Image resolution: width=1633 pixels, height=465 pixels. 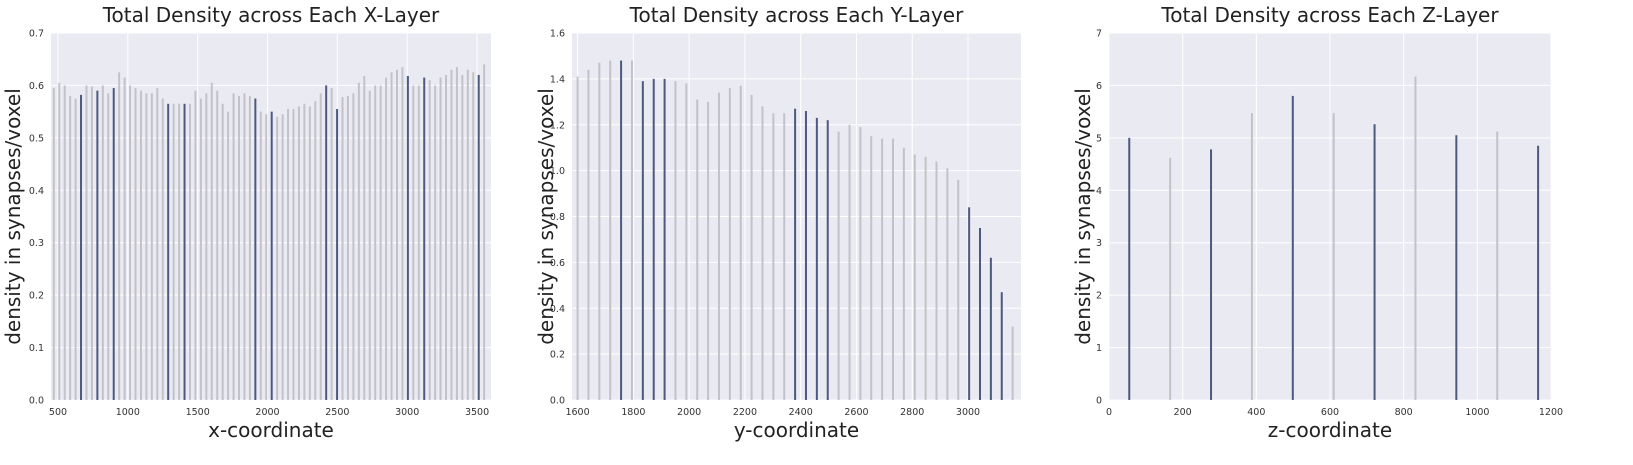 What do you see at coordinates (557, 217) in the screenshot?
I see `y-tick-label: 0.8` at bounding box center [557, 217].